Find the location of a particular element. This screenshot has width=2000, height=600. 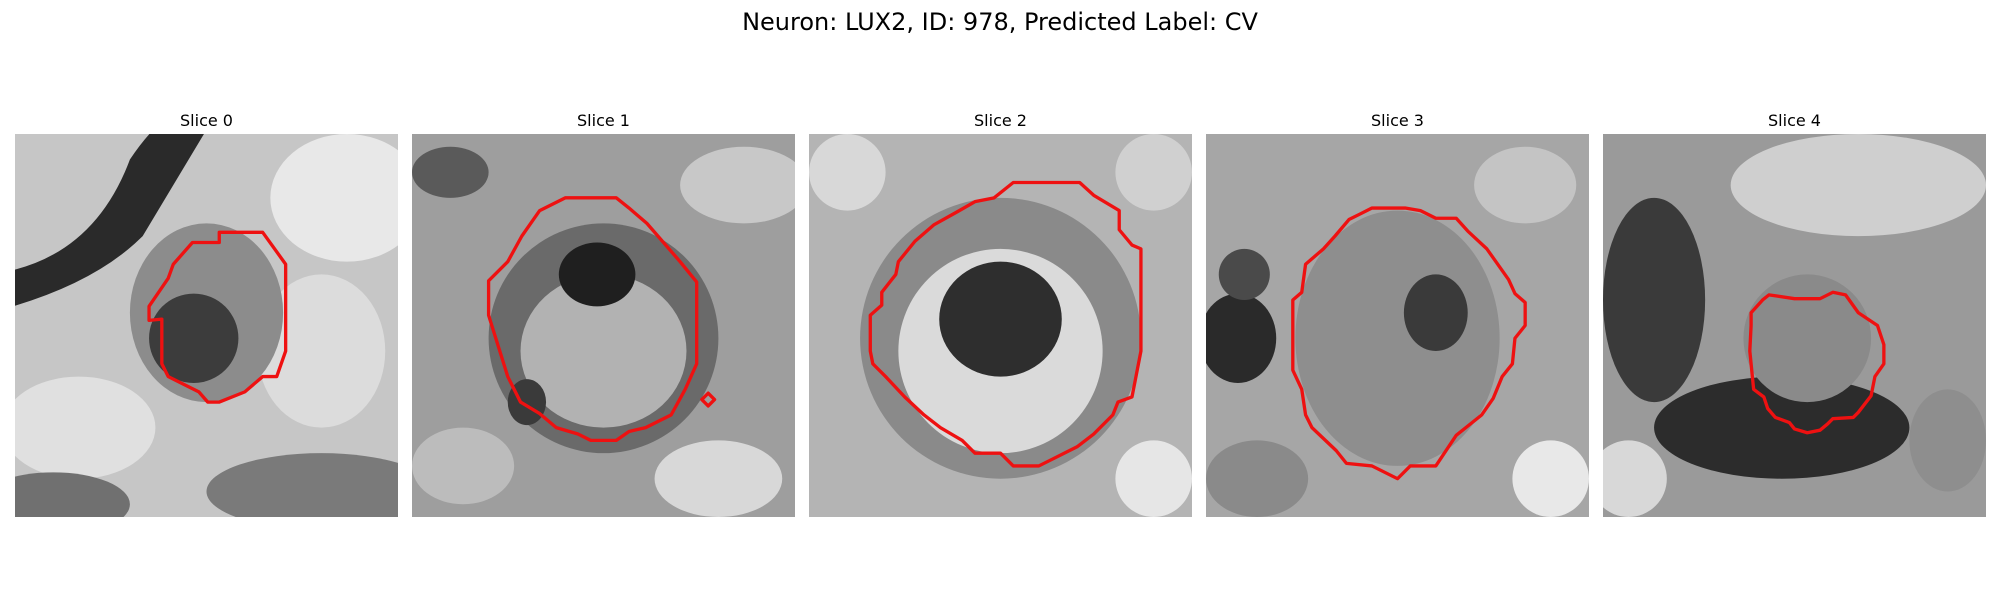

slice-panel-3: Slice 3 is located at coordinates (1397, 312).